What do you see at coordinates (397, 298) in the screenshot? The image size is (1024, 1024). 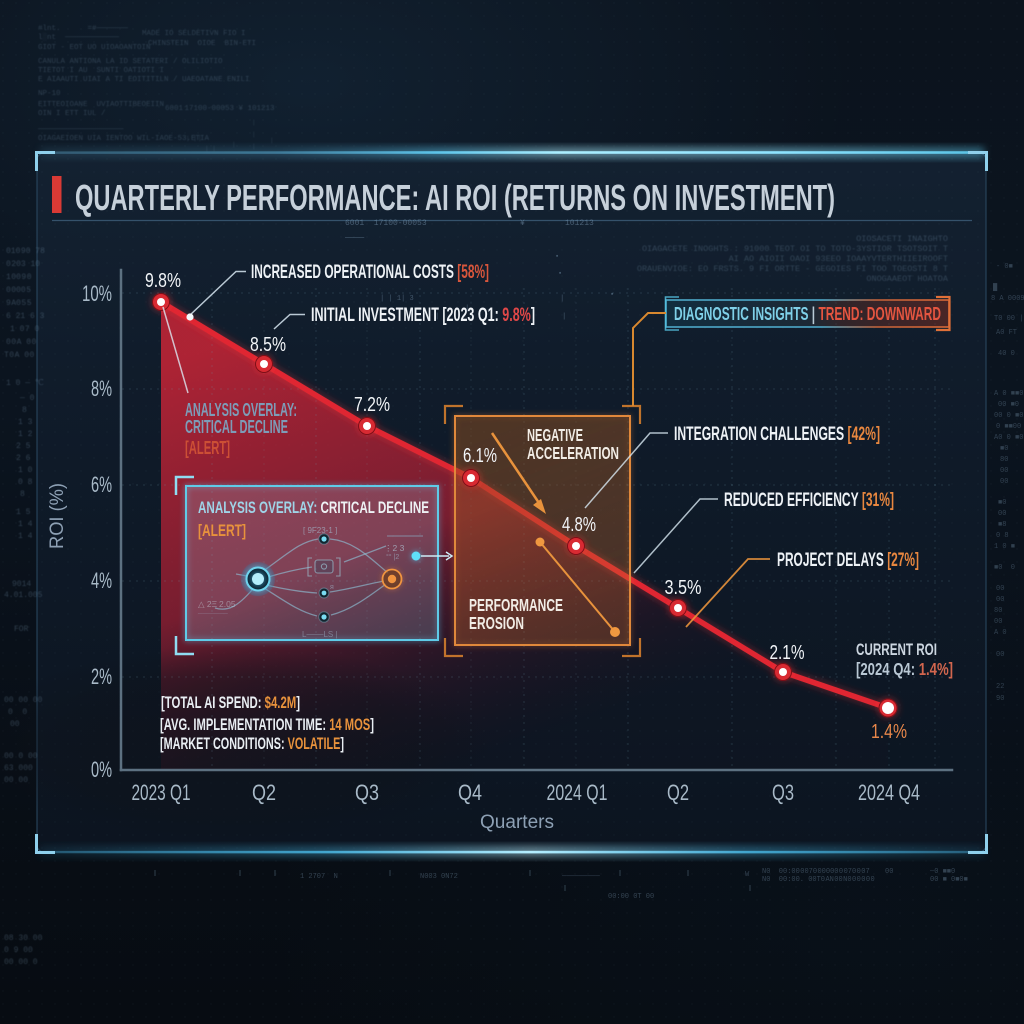 I see `svg-text: ∣ ∣ 1∣ 3` at bounding box center [397, 298].